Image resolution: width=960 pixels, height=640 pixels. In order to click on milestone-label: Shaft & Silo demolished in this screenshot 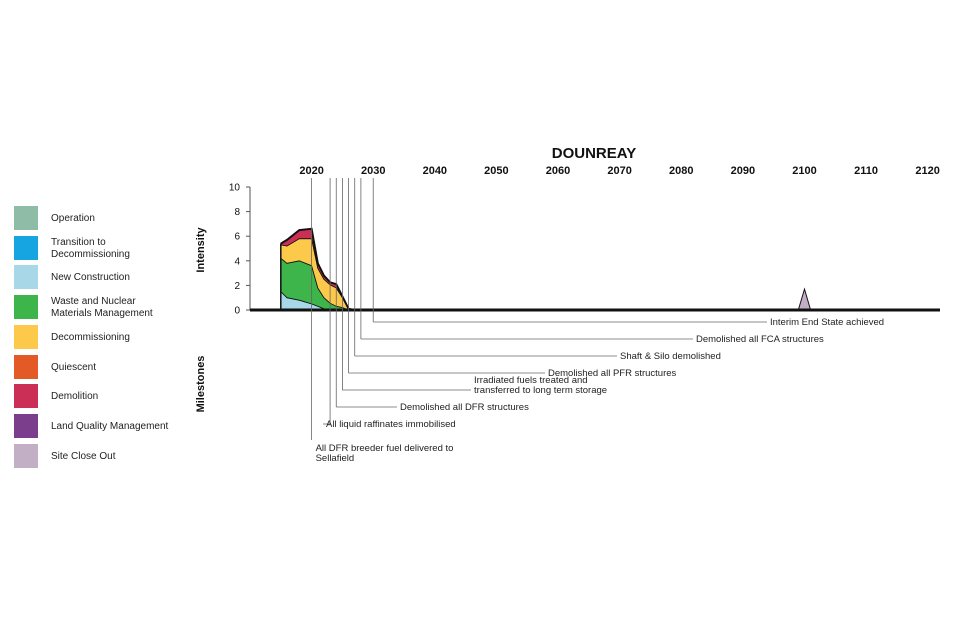, I will do `click(670, 356)`.